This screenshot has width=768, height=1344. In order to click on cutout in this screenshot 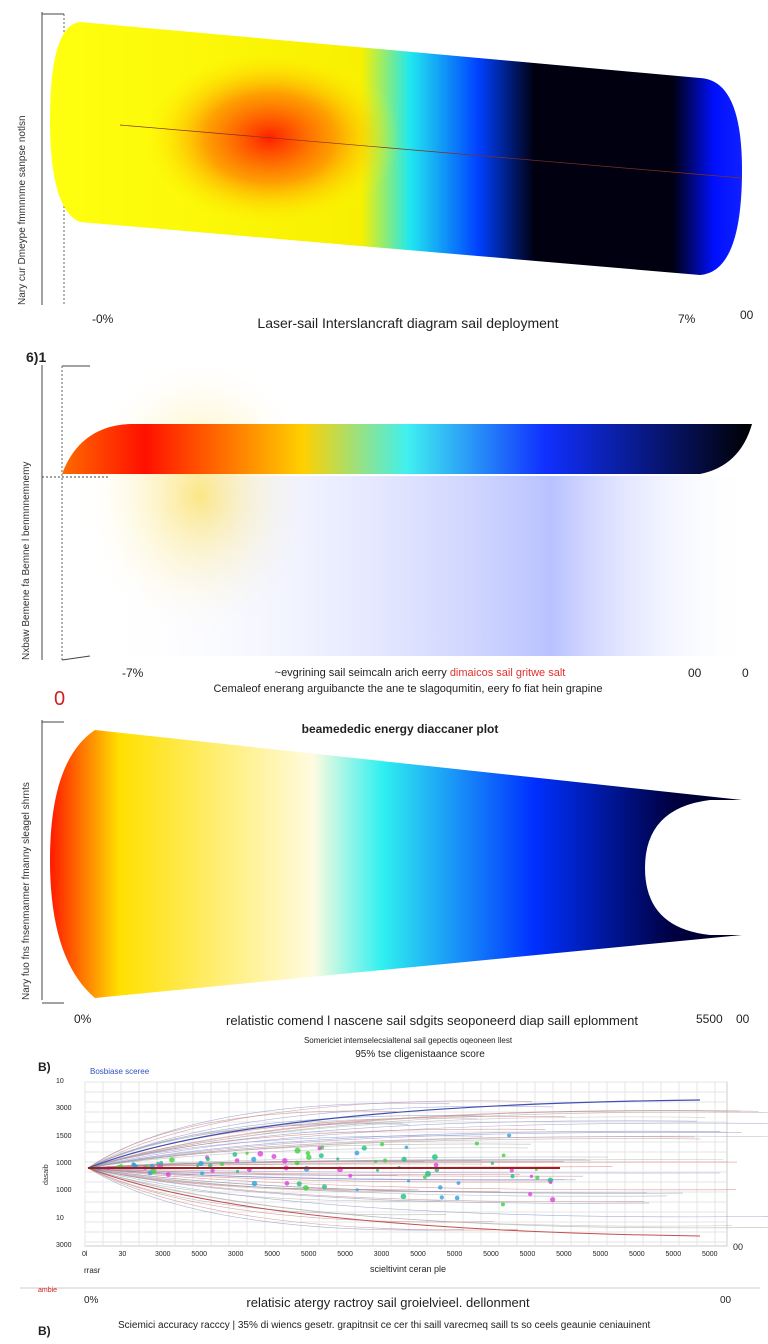, I will do `click(693, 867)`.